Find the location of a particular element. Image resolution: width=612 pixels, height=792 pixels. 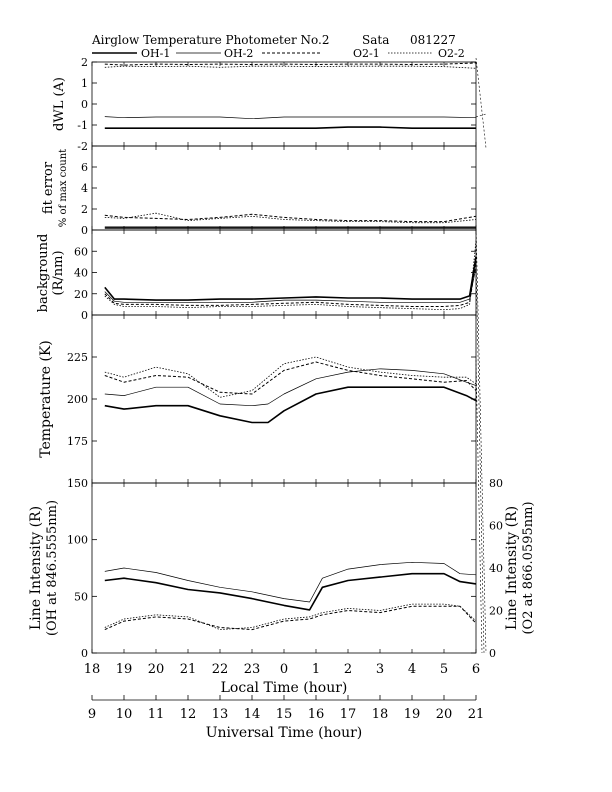

line_intensity-series-oh2 is located at coordinates (290, 582).